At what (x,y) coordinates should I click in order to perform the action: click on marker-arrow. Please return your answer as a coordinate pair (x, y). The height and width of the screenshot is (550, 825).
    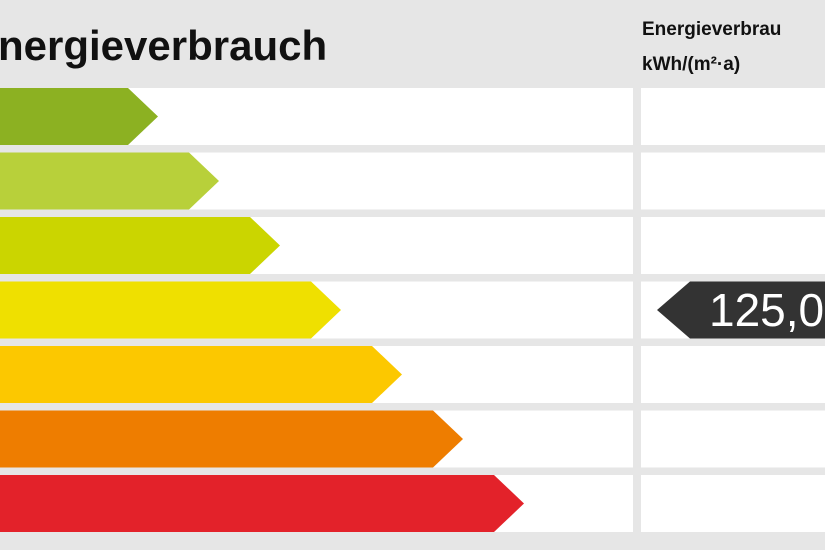
    Looking at the image, I should click on (741, 310).